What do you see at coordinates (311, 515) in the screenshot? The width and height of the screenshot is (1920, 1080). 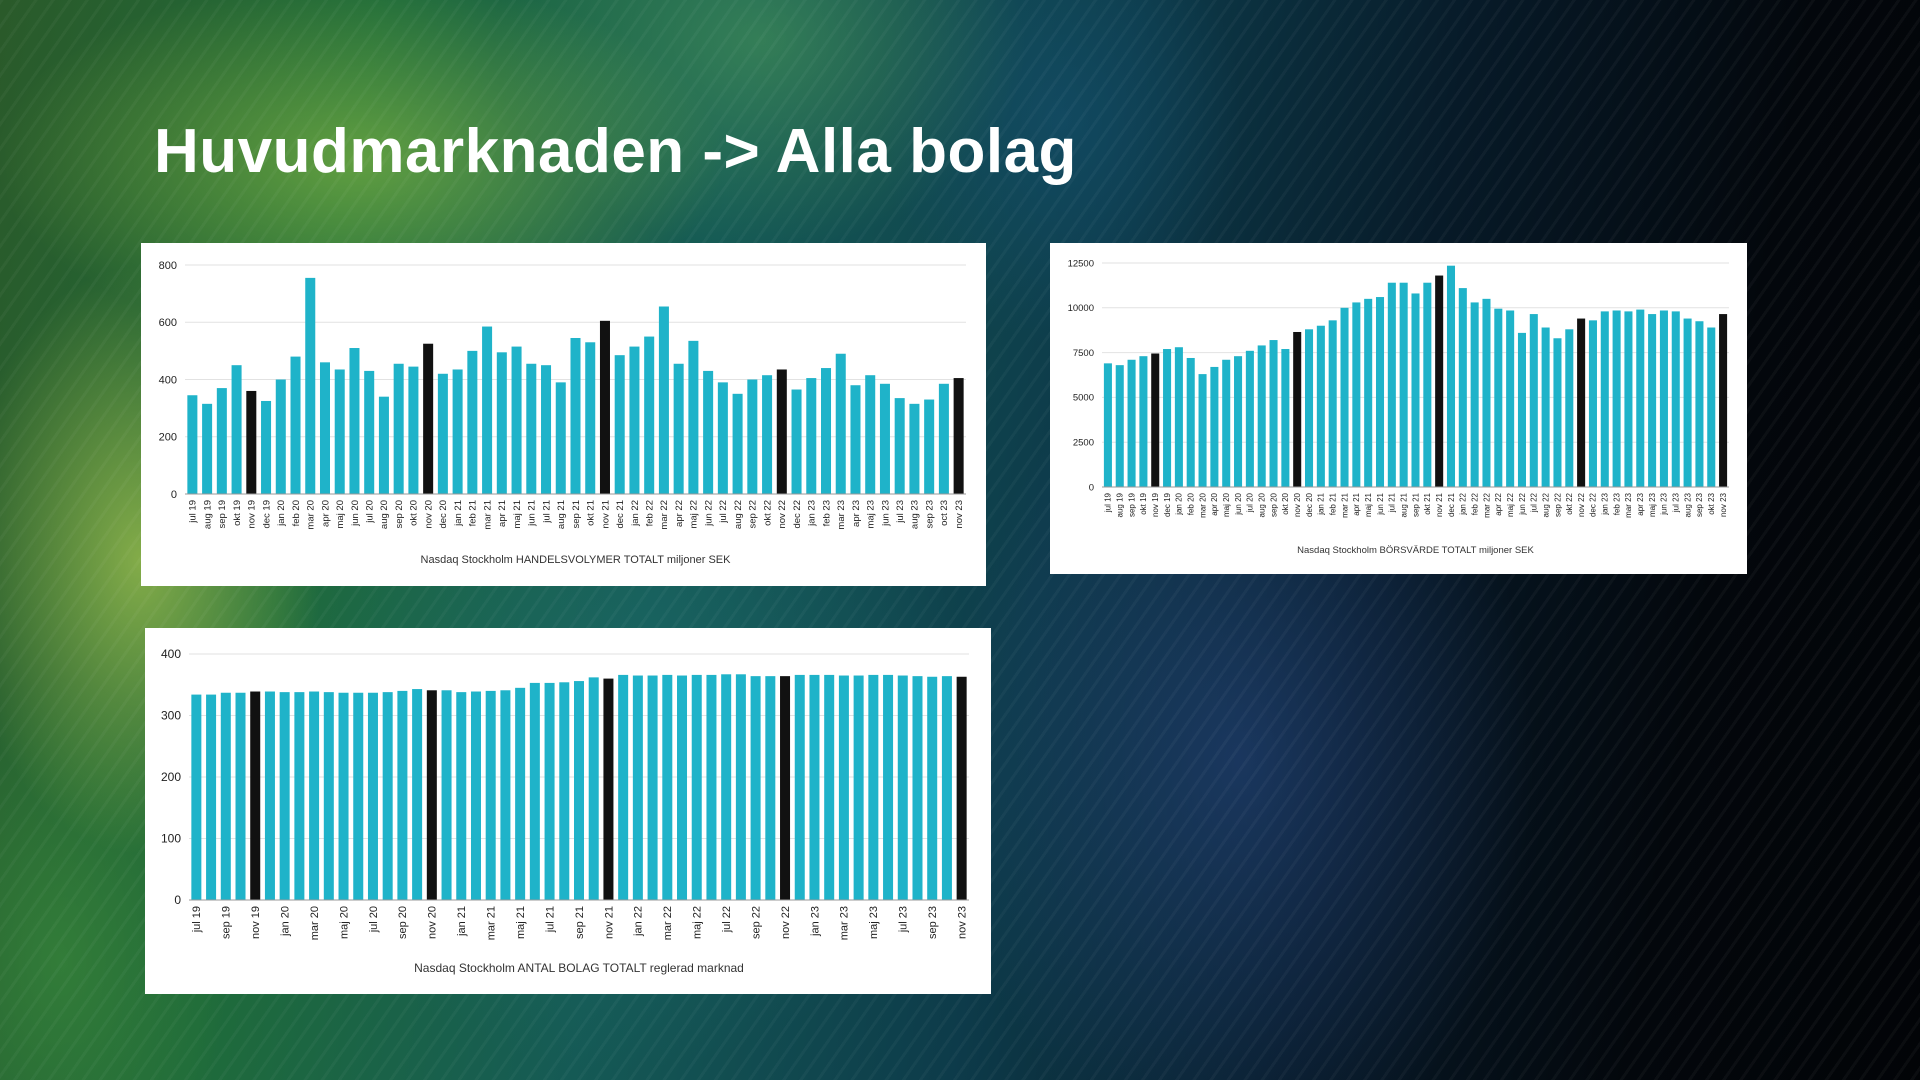 I see `x-tick-label: mar 20` at bounding box center [311, 515].